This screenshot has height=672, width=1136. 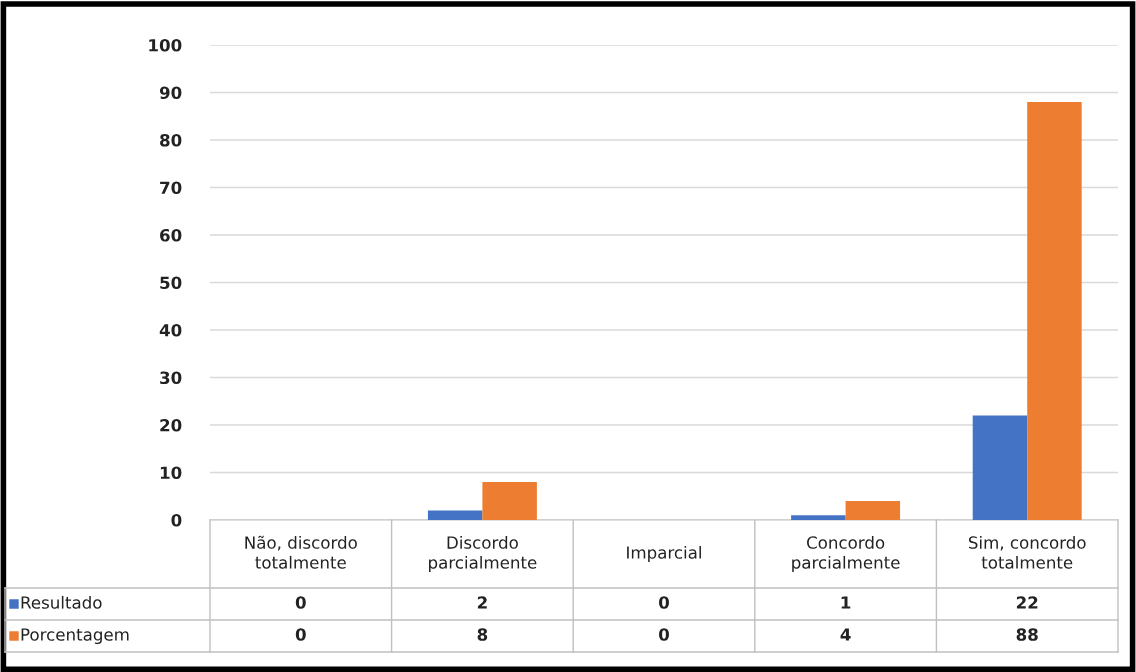 What do you see at coordinates (171, 235) in the screenshot?
I see `y-tick-label: 60` at bounding box center [171, 235].